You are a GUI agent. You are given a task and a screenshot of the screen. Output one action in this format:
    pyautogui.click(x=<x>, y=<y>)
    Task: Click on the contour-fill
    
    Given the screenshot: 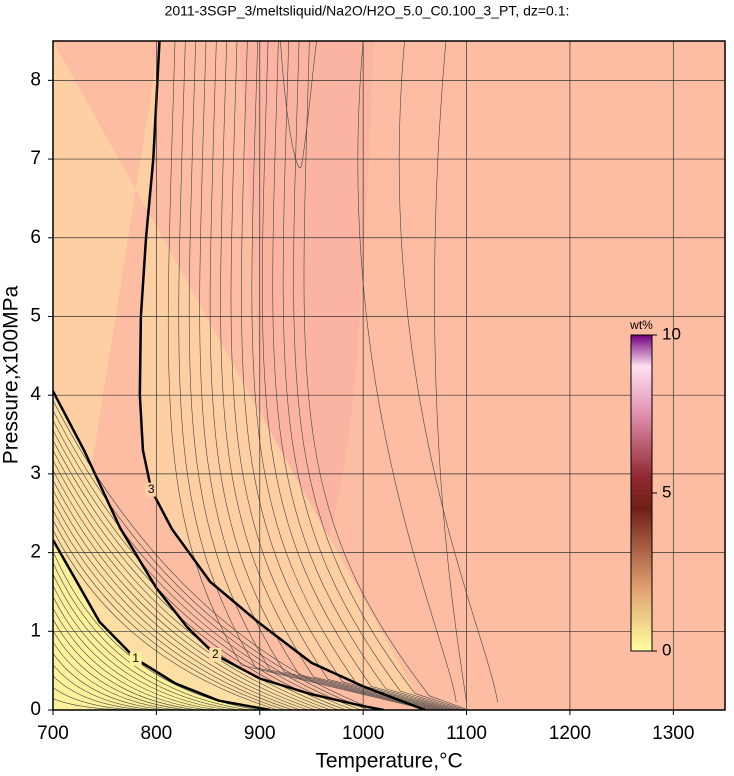 What is the action you would take?
    pyautogui.click(x=162, y=624)
    